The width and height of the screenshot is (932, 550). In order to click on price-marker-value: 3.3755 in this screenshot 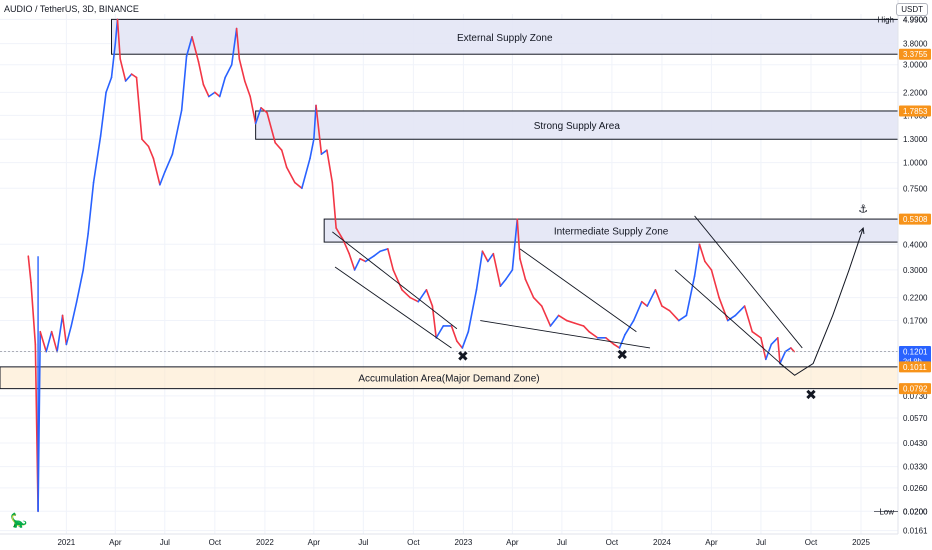, I will do `click(915, 54)`.